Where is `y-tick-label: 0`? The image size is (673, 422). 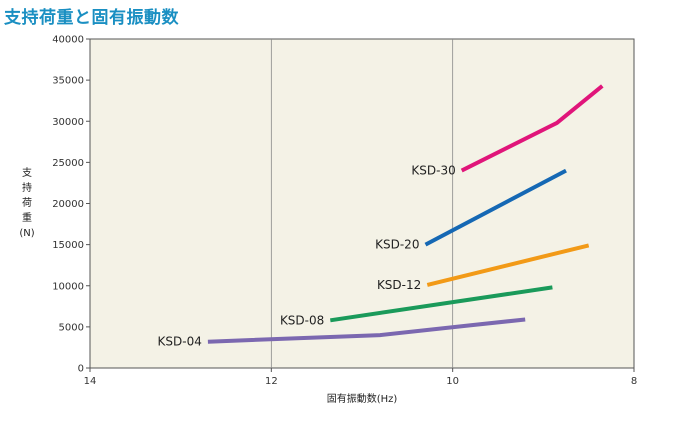
y-tick-label: 0 is located at coordinates (81, 369).